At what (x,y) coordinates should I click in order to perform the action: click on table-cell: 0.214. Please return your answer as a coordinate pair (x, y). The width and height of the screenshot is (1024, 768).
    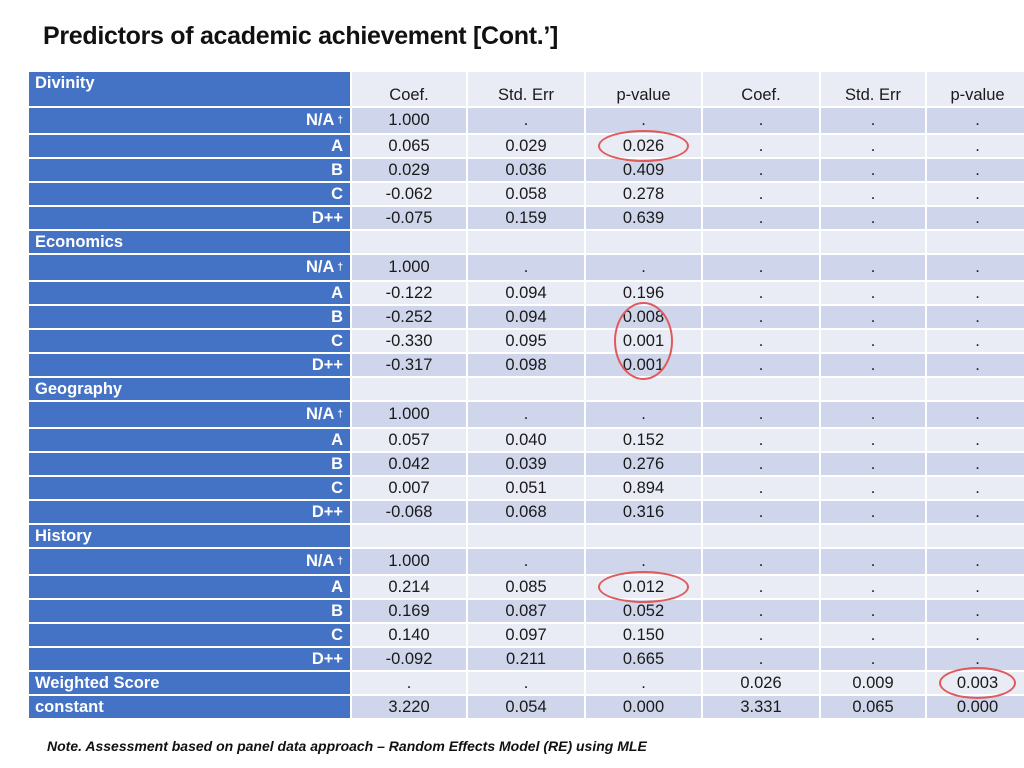
    Looking at the image, I should click on (409, 587).